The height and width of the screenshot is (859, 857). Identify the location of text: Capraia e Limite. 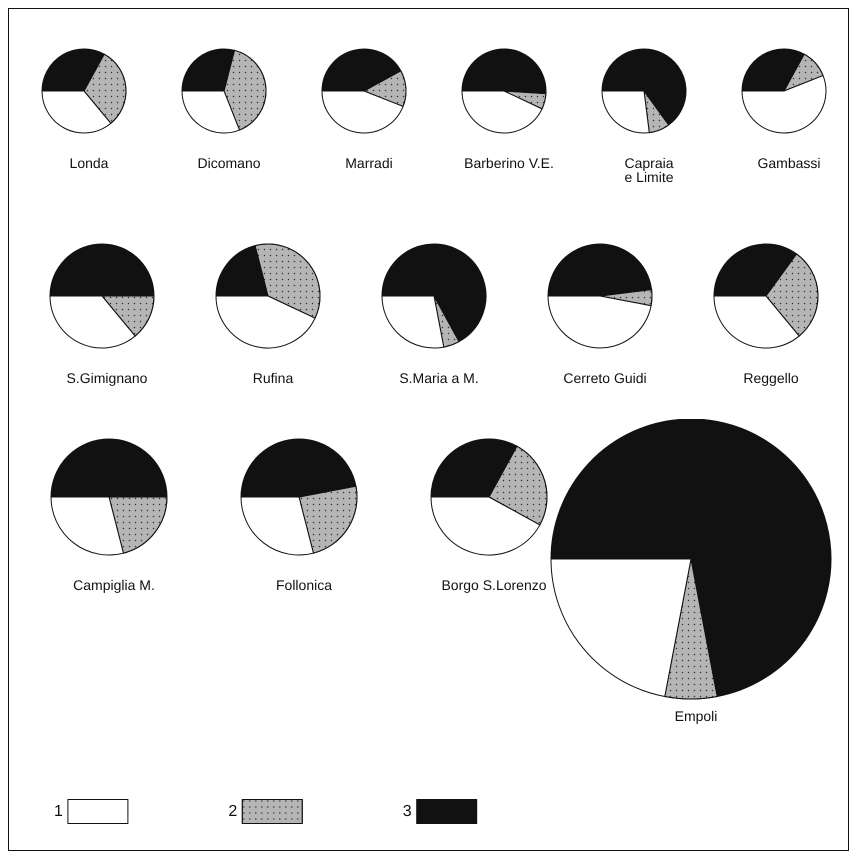
(649, 170).